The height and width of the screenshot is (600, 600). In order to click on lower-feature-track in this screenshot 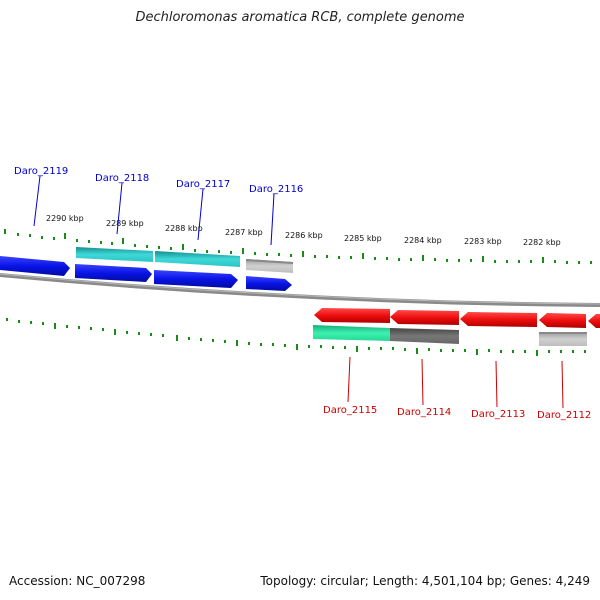, I will do `click(450, 335)`.